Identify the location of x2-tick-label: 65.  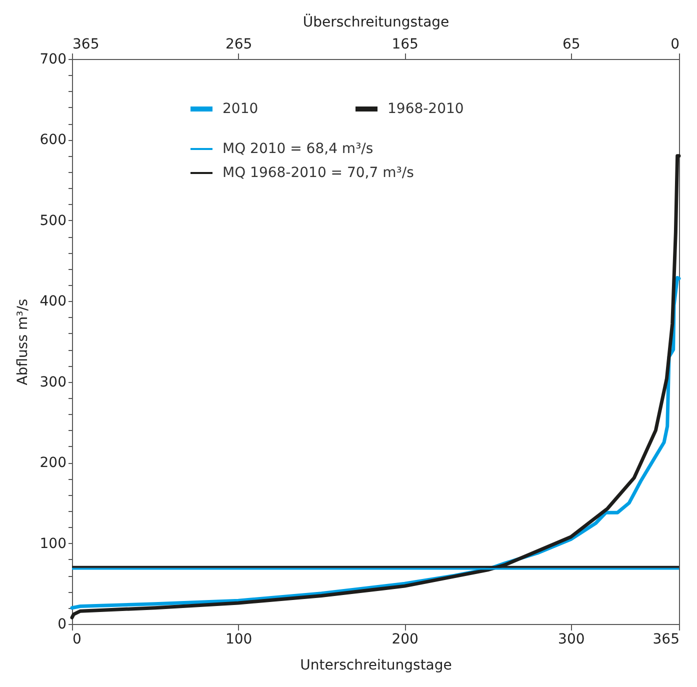
(571, 44).